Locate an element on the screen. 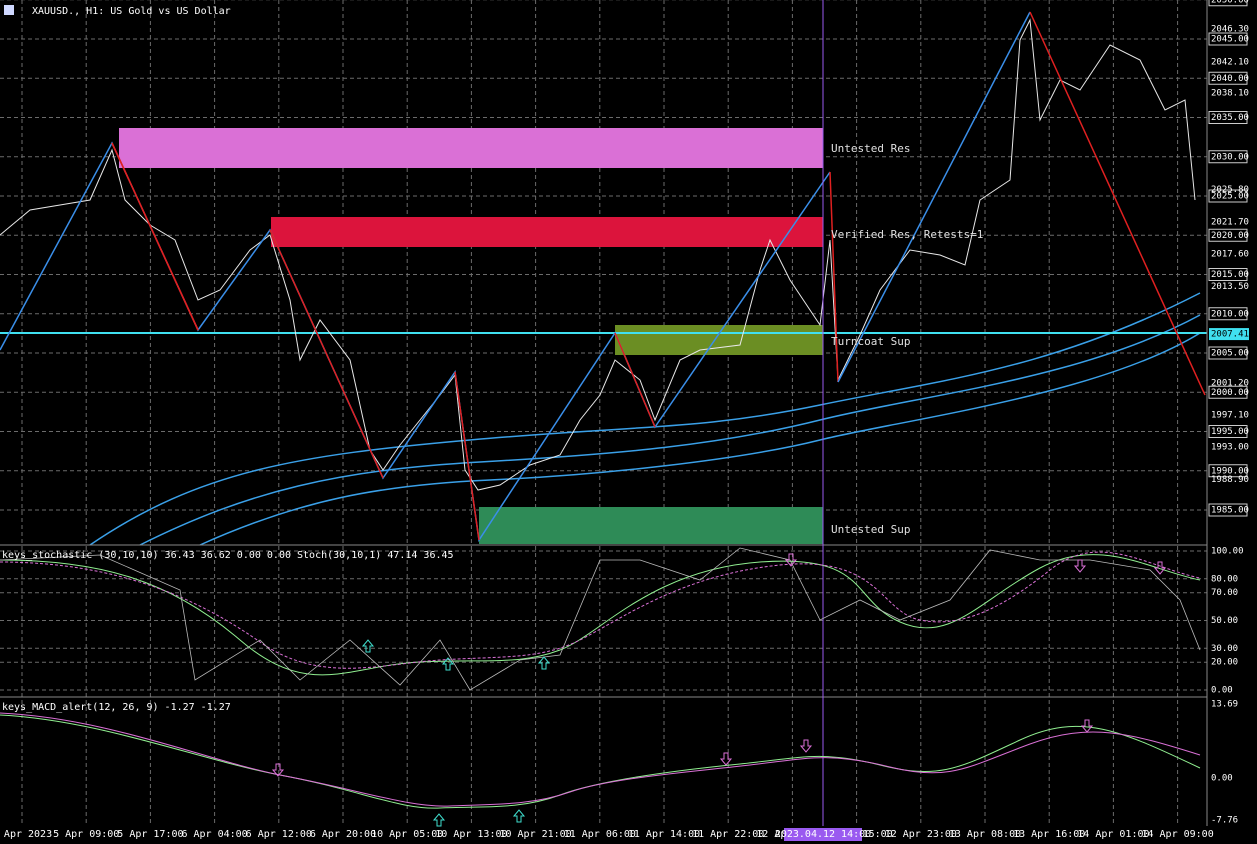 The image size is (1257, 844). price-label: 2020.00 is located at coordinates (1230, 236).